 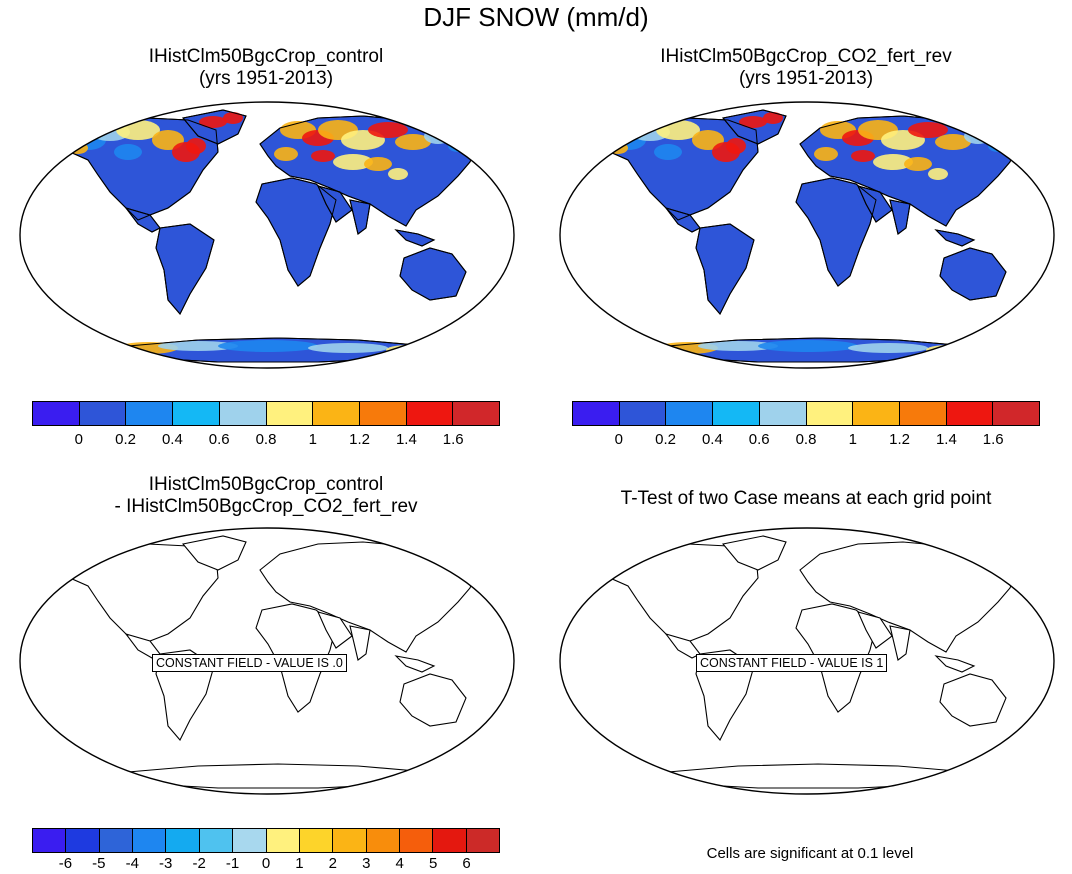 What do you see at coordinates (132, 863) in the screenshot?
I see `colorbar-tick-label: -4` at bounding box center [132, 863].